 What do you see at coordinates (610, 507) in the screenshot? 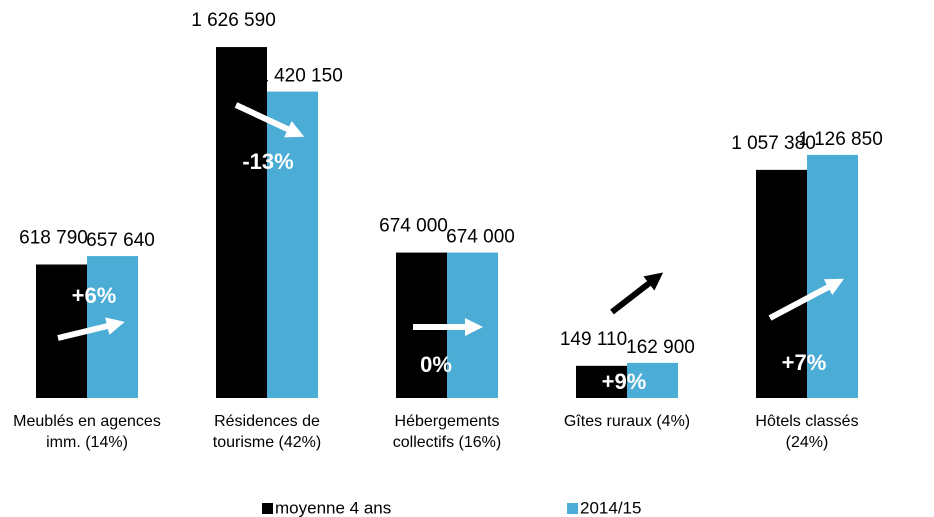
I see `legend-label: 2014/15` at bounding box center [610, 507].